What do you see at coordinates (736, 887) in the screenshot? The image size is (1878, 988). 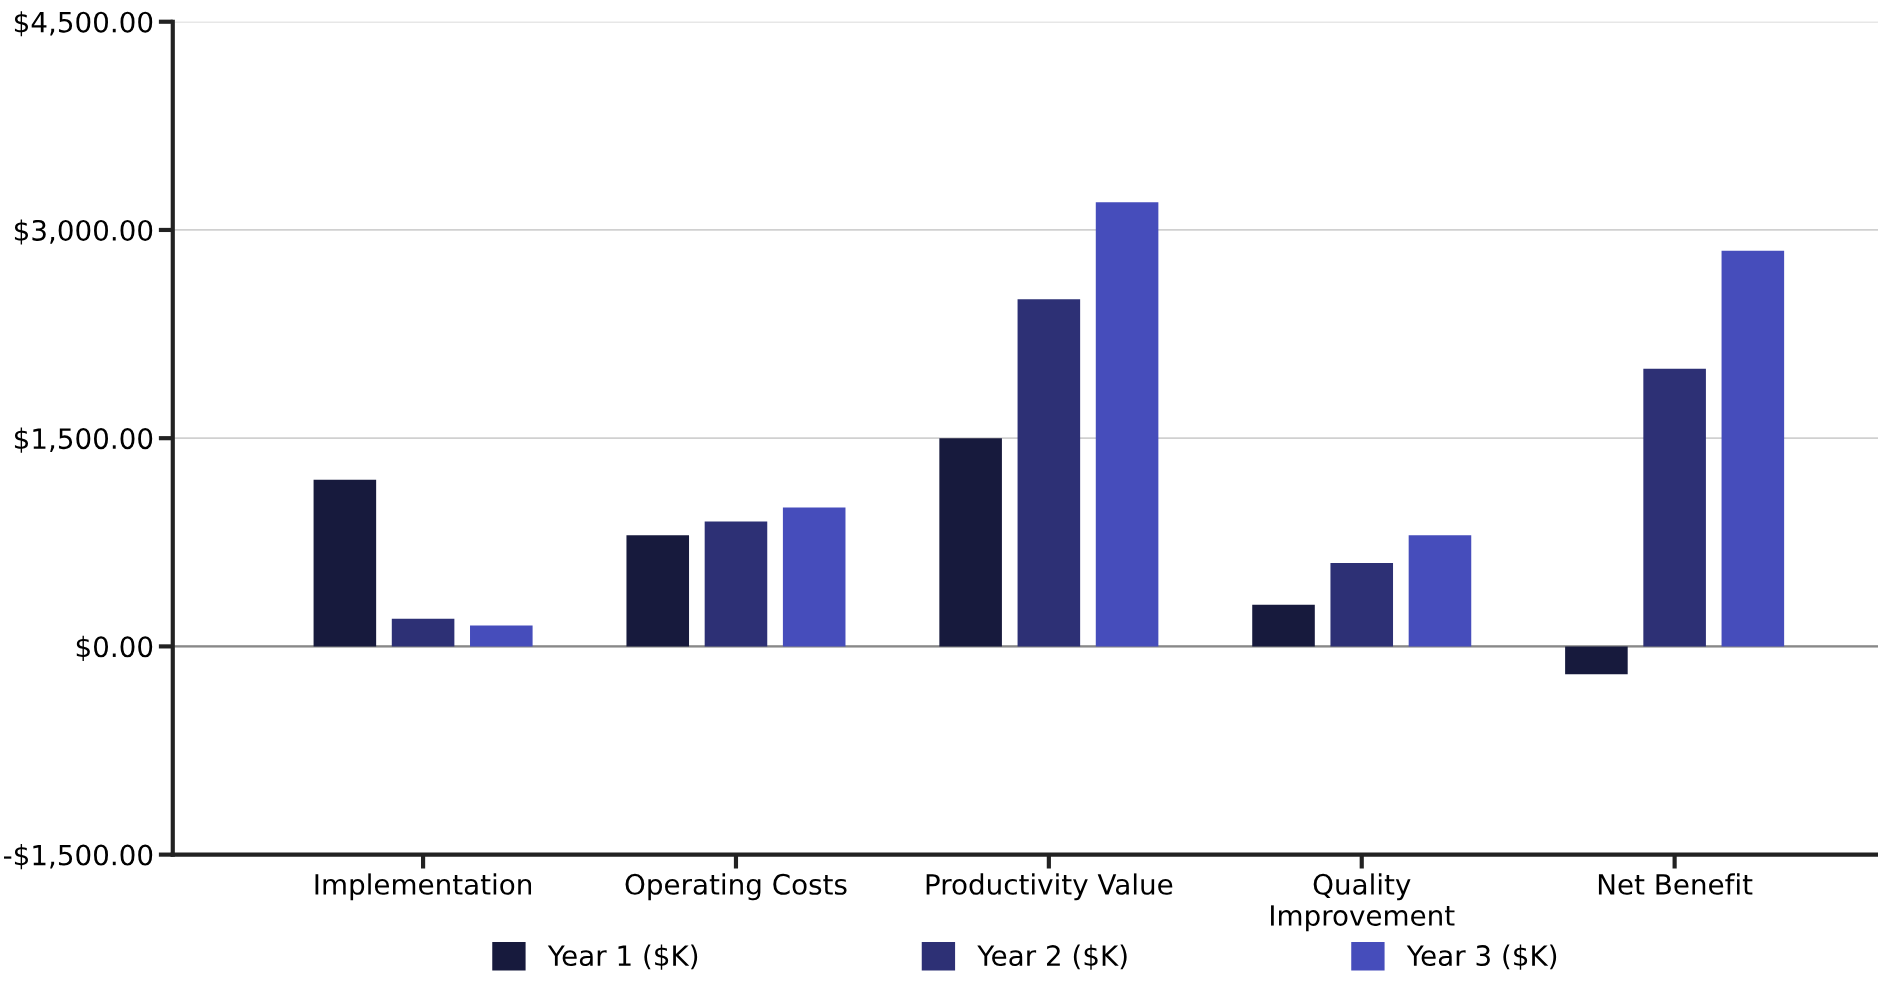 I see `x-tick-label: Operating Costs` at bounding box center [736, 887].